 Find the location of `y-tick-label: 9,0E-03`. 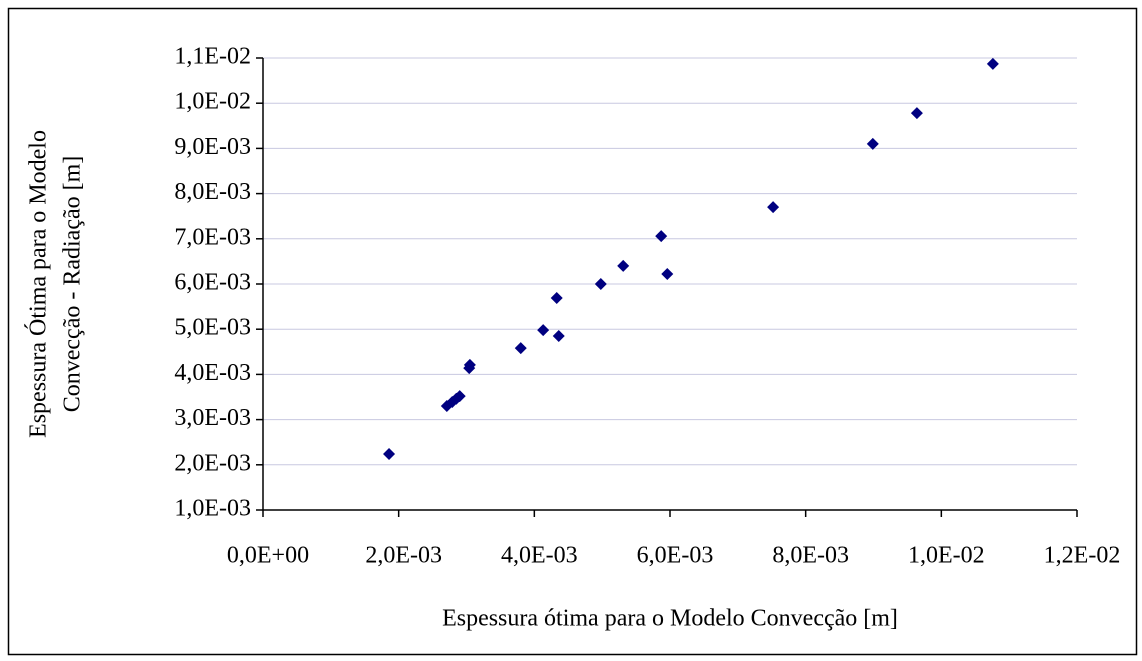

y-tick-label: 9,0E-03 is located at coordinates (212, 147).